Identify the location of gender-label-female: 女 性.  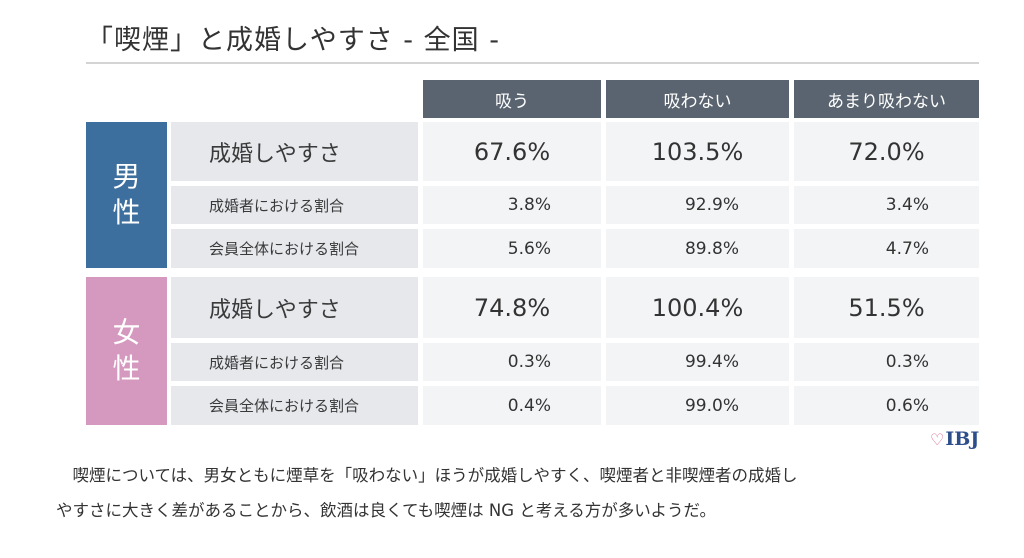
(126, 351).